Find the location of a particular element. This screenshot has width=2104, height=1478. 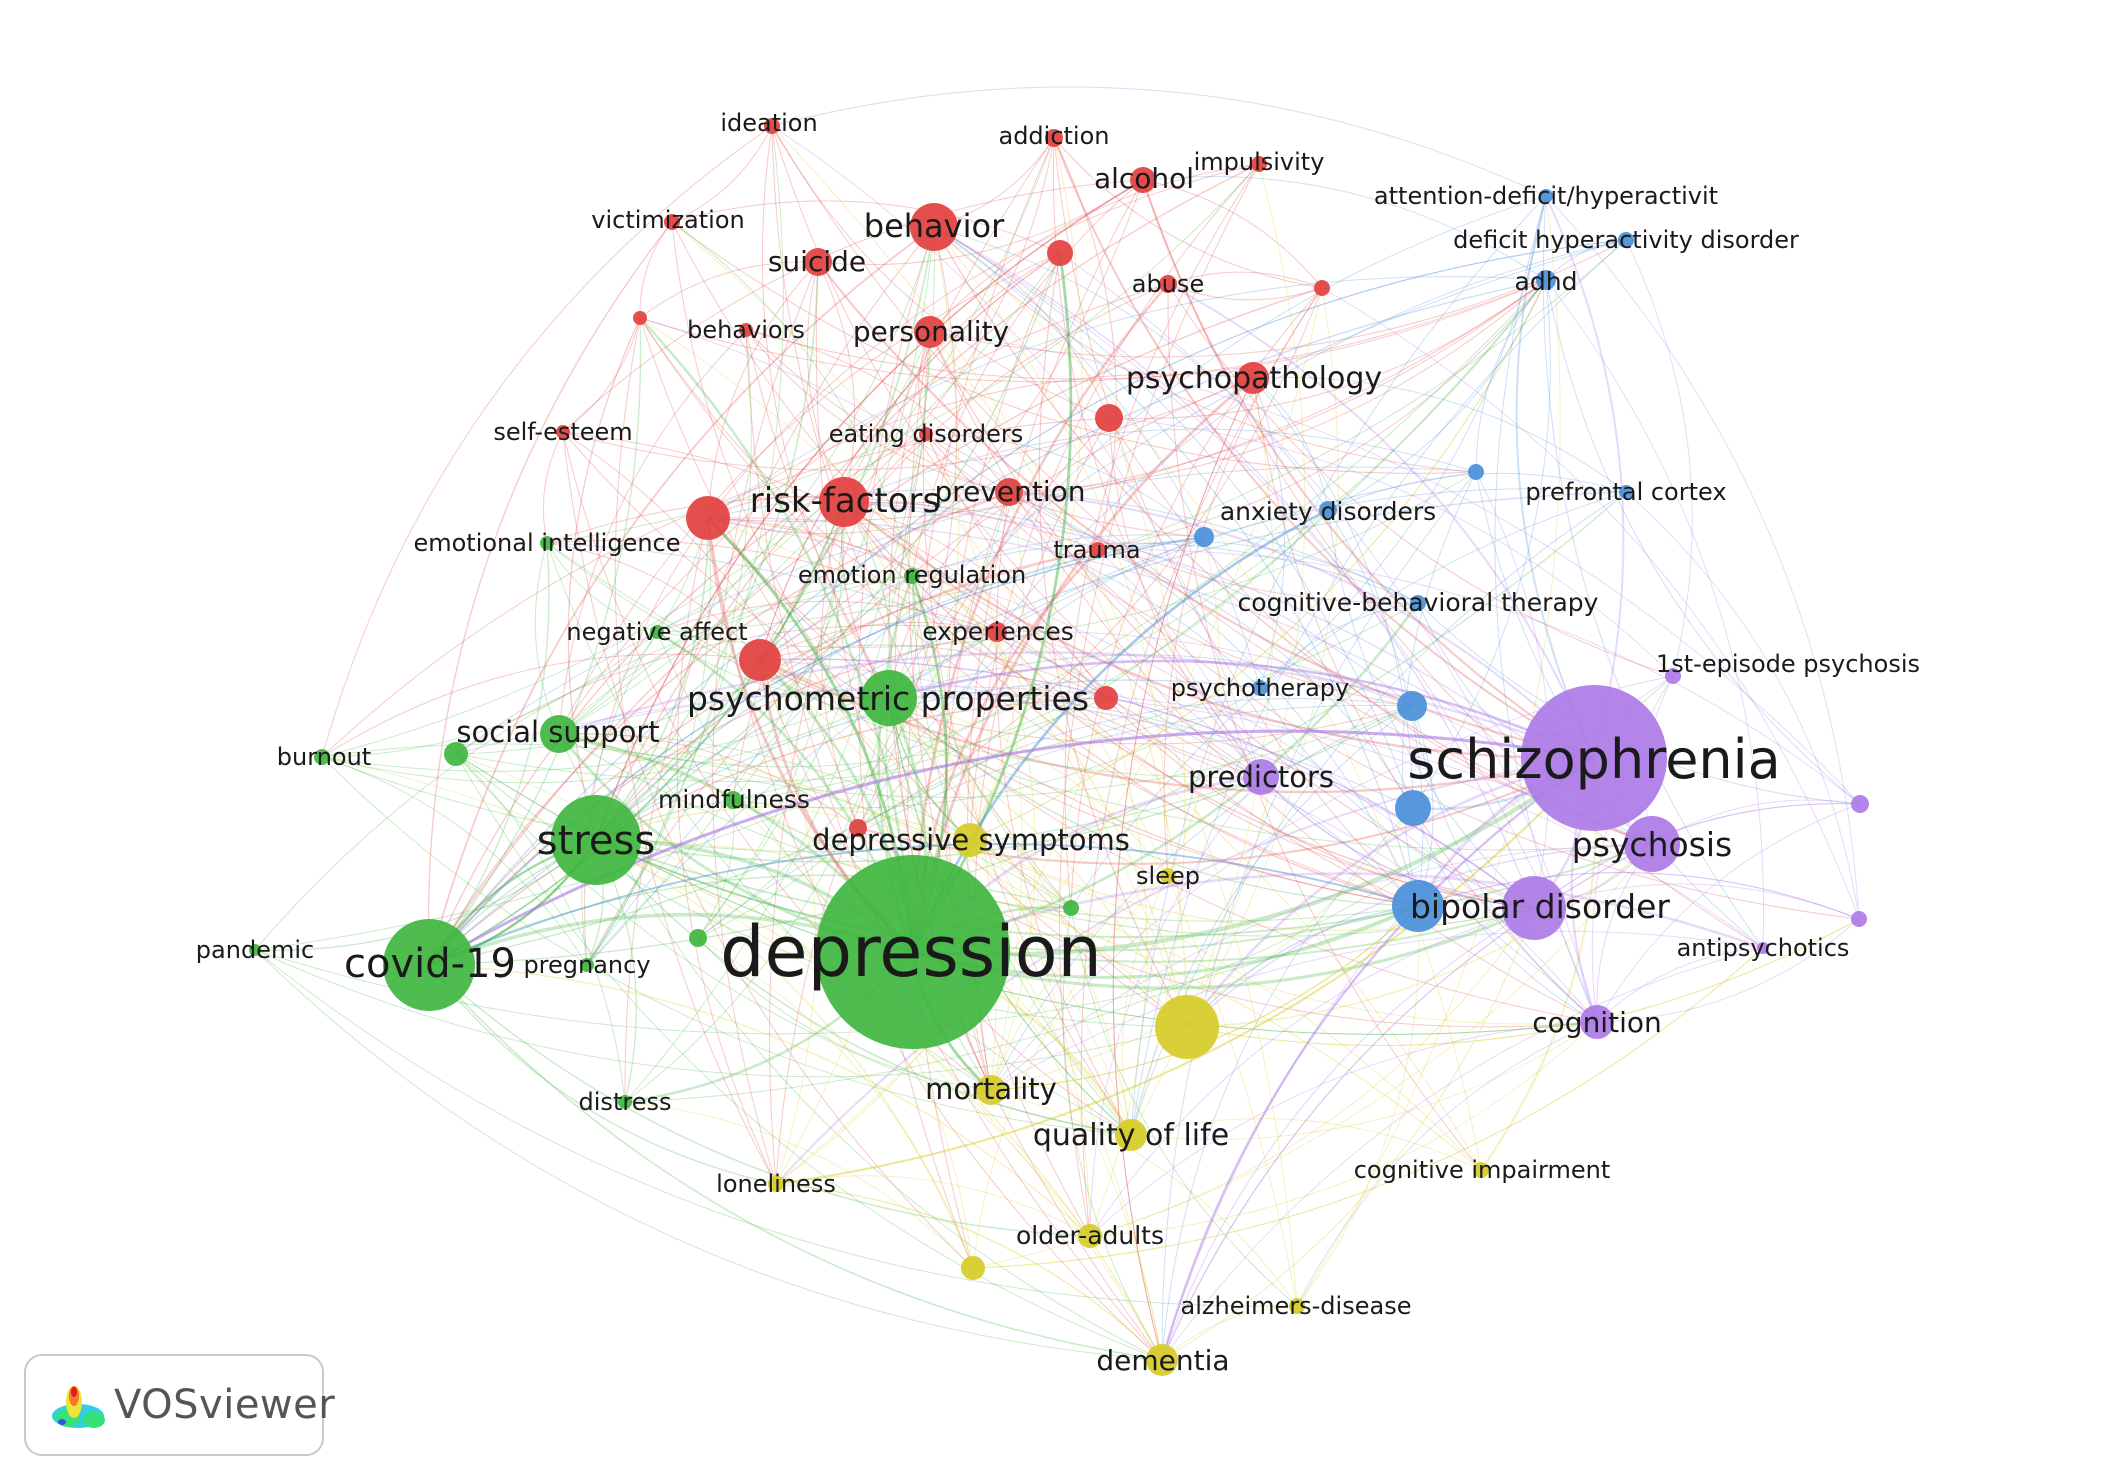

node-personality is located at coordinates (930, 332).